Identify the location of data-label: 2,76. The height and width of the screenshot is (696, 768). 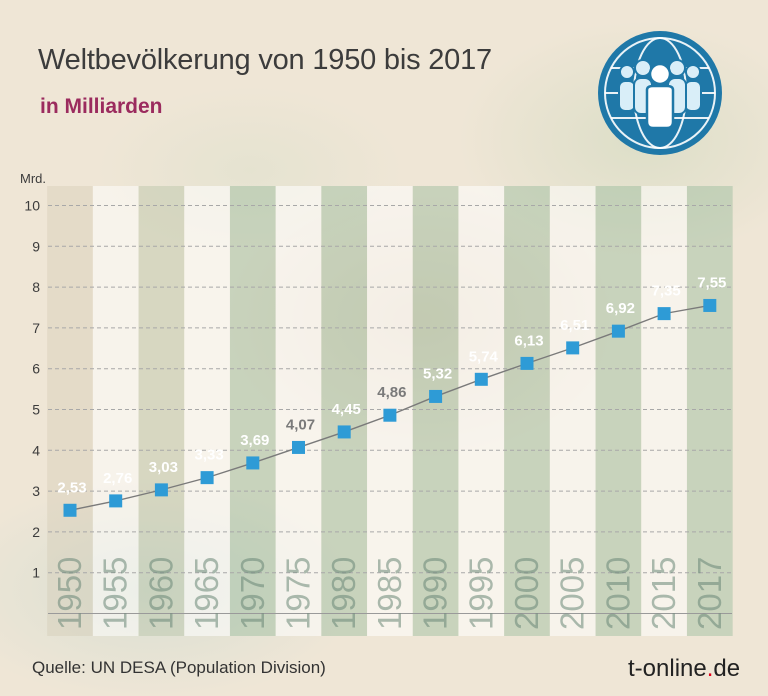
(117, 478).